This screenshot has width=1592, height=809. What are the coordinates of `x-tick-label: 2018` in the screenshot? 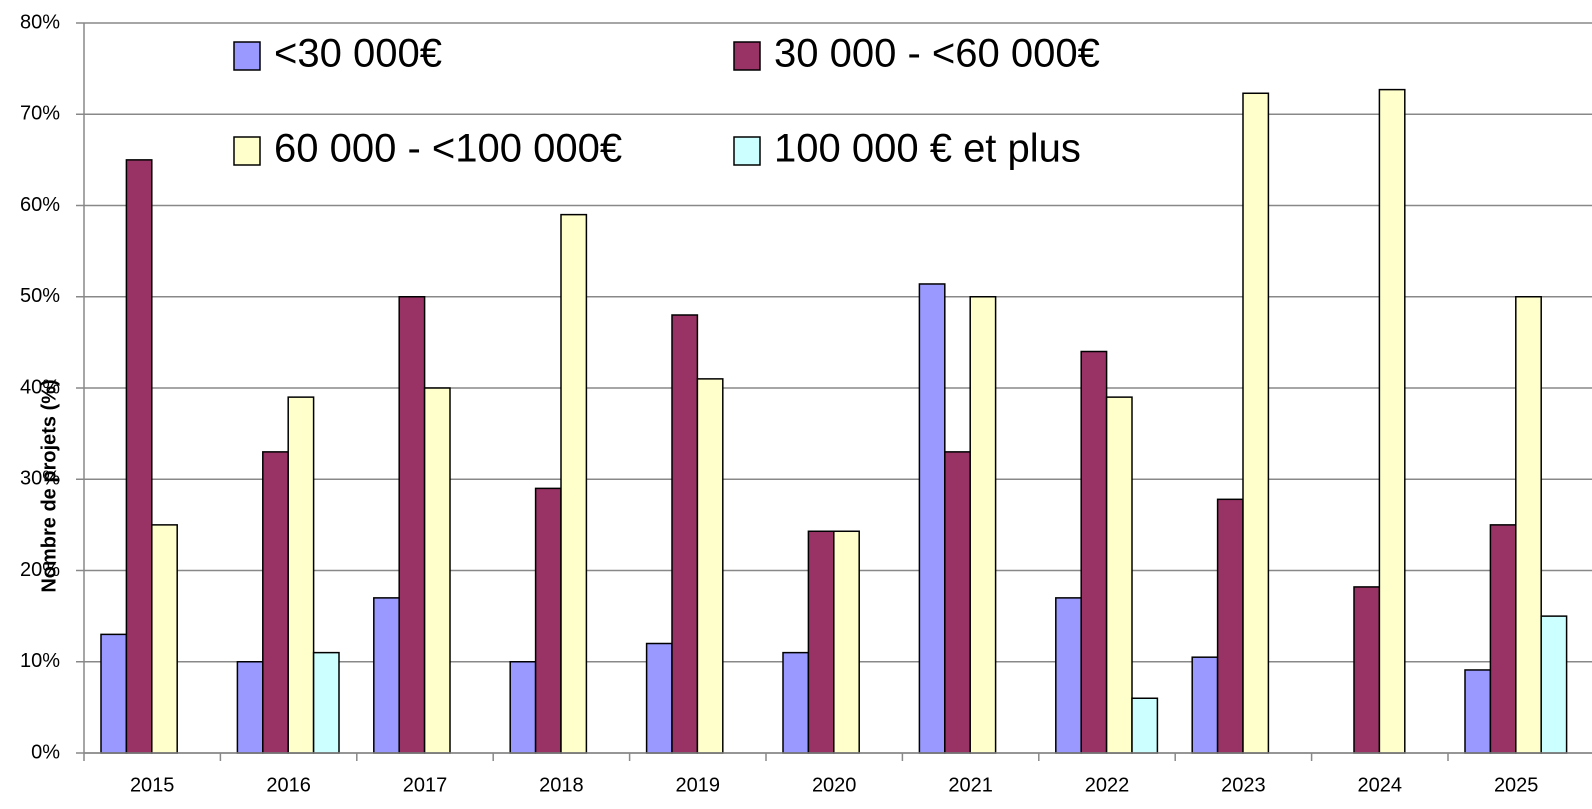 It's located at (561, 785).